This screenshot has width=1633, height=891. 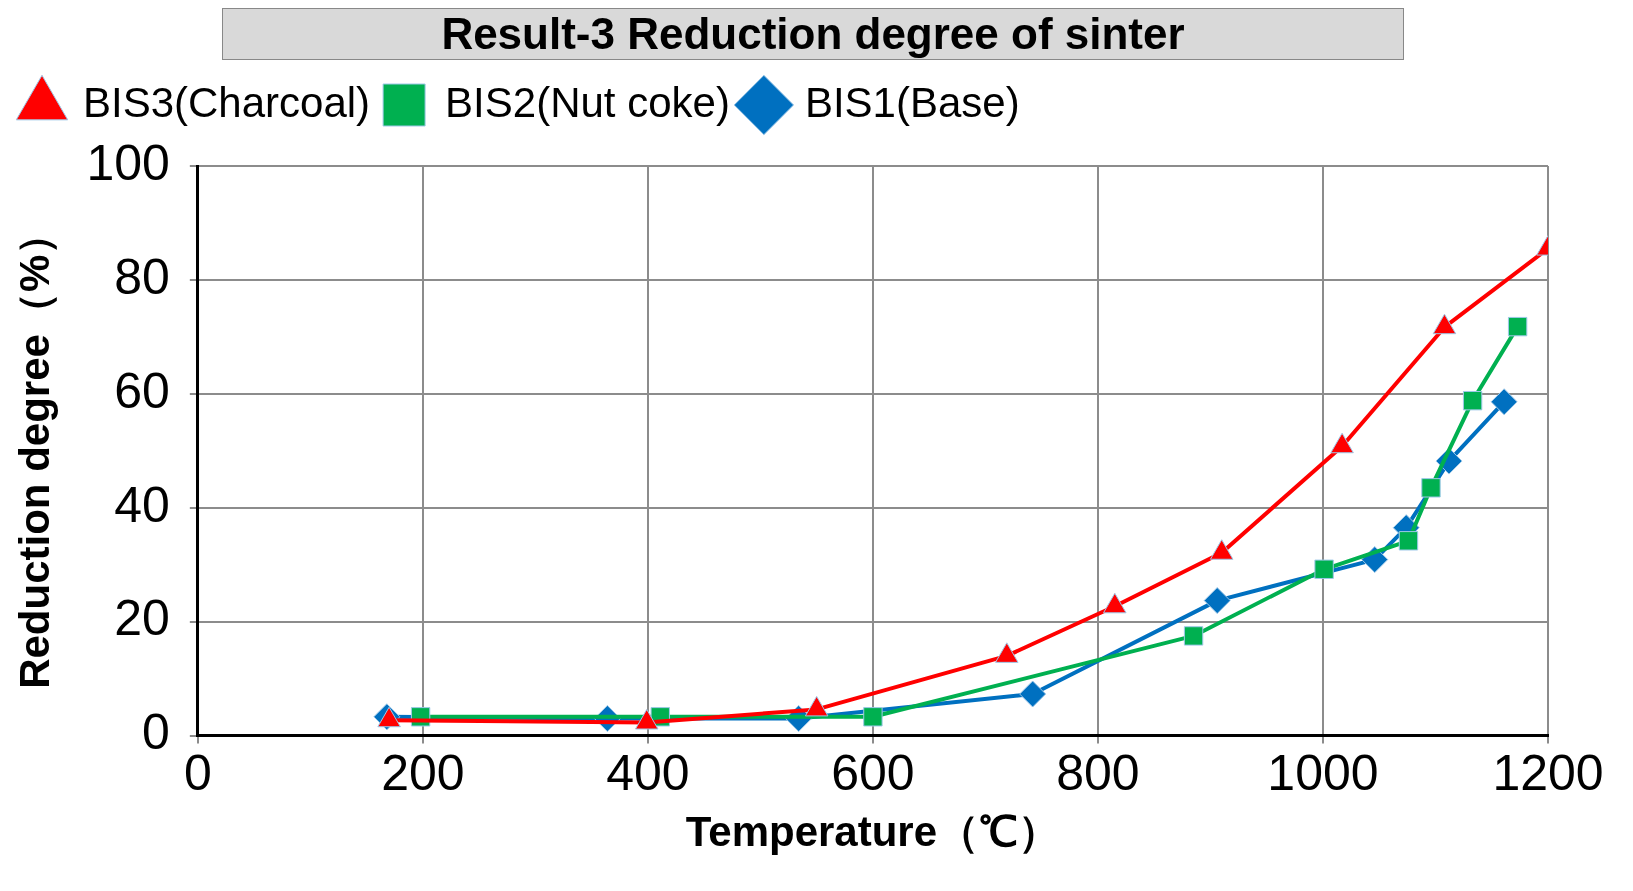 I want to click on legend-label: BIS2(Nut coke), so click(x=587, y=102).